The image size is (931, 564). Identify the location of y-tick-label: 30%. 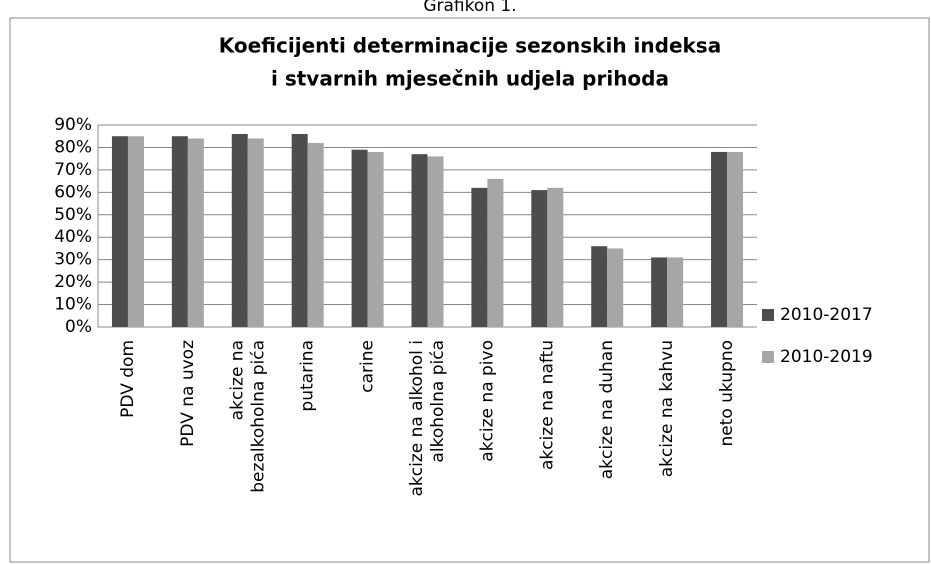
(73, 260).